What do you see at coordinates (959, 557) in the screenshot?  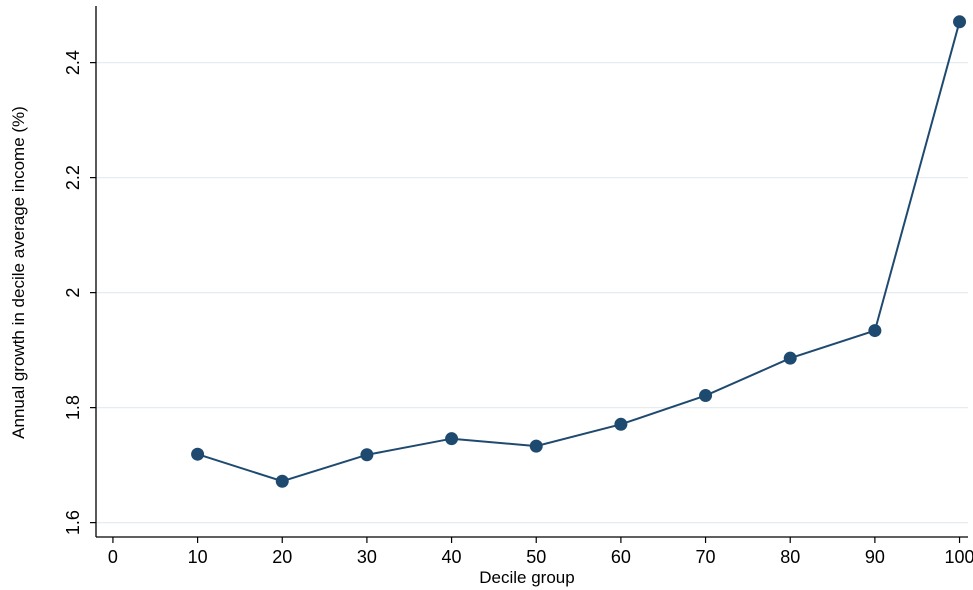 I see `x-tick-label: 100` at bounding box center [959, 557].